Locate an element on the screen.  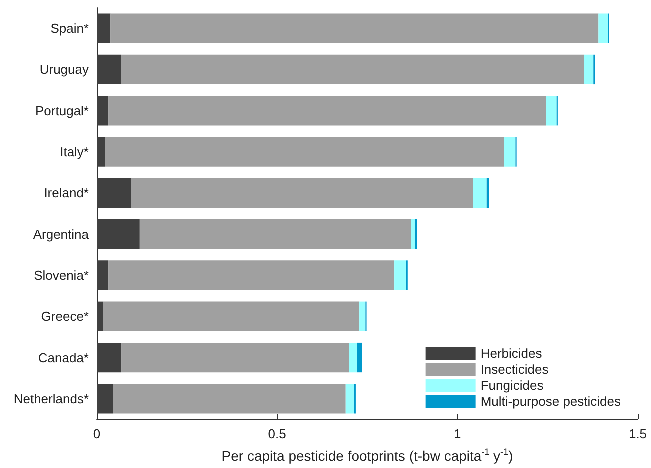
y-tick-label: Slovenia* is located at coordinates (61, 275).